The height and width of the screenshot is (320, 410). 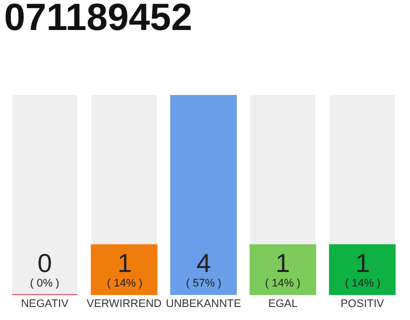 I want to click on x-tick-label: VERWIRREND, so click(x=124, y=304).